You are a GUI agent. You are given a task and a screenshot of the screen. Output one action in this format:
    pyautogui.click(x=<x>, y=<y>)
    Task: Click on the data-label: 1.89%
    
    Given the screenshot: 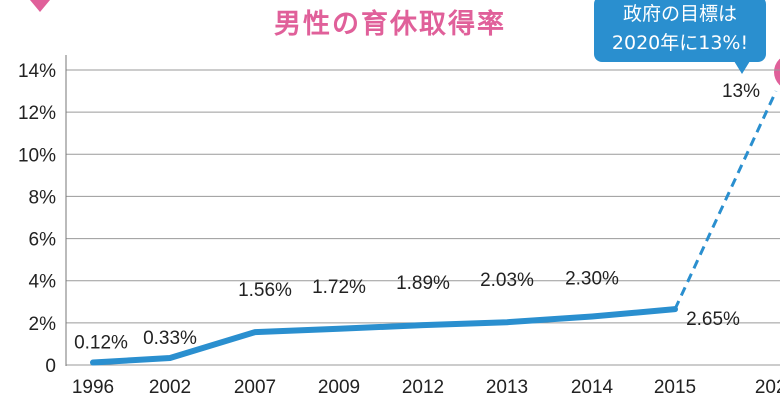 What is the action you would take?
    pyautogui.click(x=423, y=283)
    